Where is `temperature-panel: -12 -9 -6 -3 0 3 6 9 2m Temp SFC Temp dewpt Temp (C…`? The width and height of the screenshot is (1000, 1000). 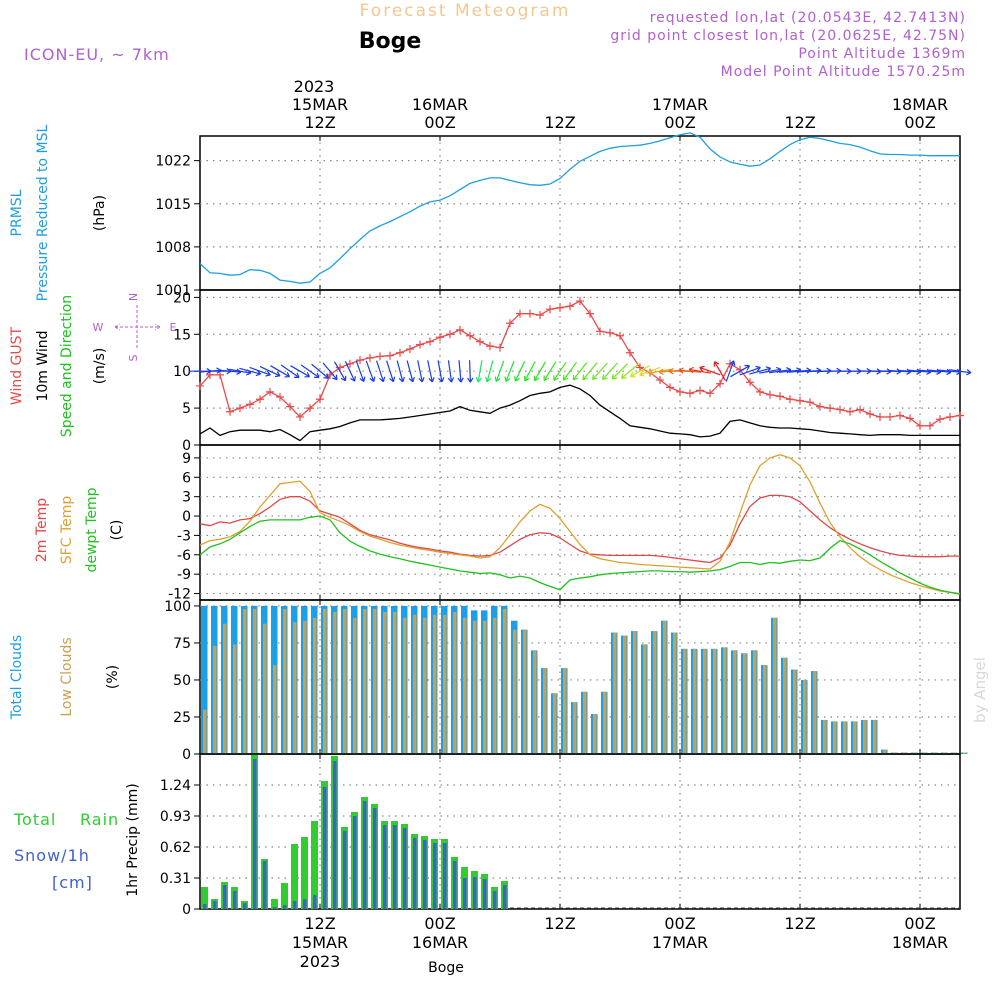 temperature-panel: -12 -9 -6 -3 0 3 6 9 2m Temp SFC Temp dewpt Temp (C… is located at coordinates (497, 523).